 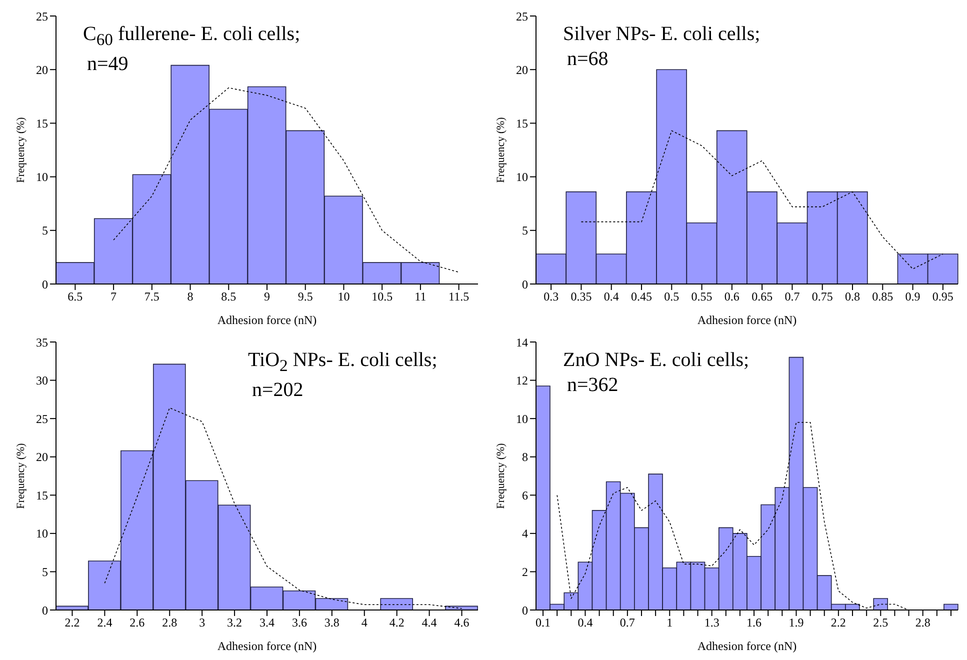 What do you see at coordinates (305, 297) in the screenshot?
I see `x-tick-label: 9.5` at bounding box center [305, 297].